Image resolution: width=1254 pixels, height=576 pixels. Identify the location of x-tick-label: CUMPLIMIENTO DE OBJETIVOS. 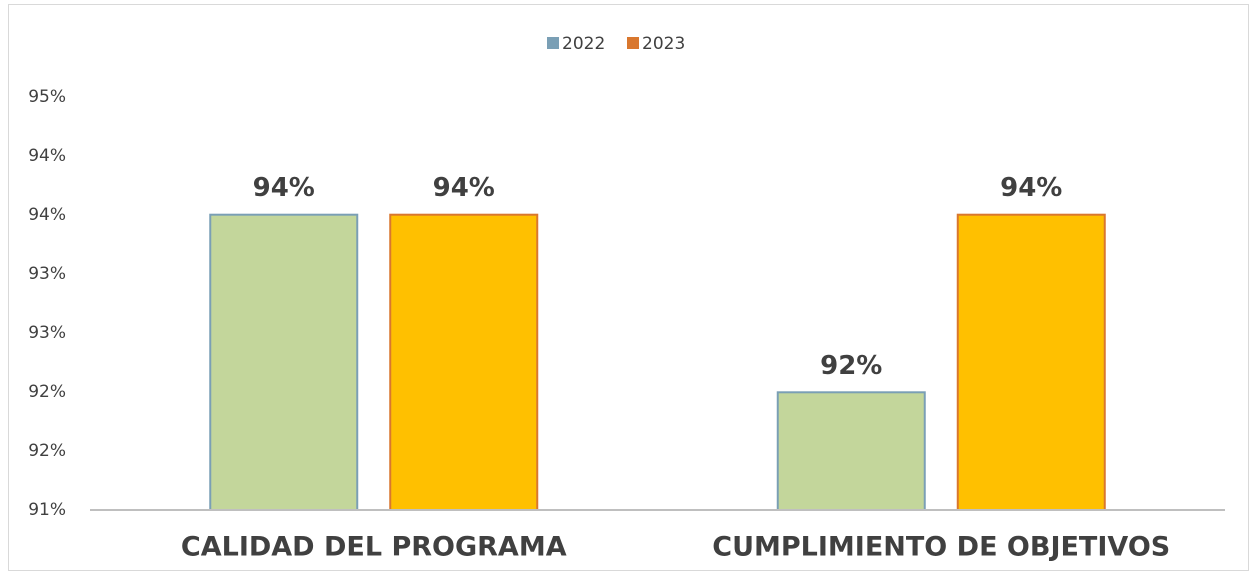
(941, 547).